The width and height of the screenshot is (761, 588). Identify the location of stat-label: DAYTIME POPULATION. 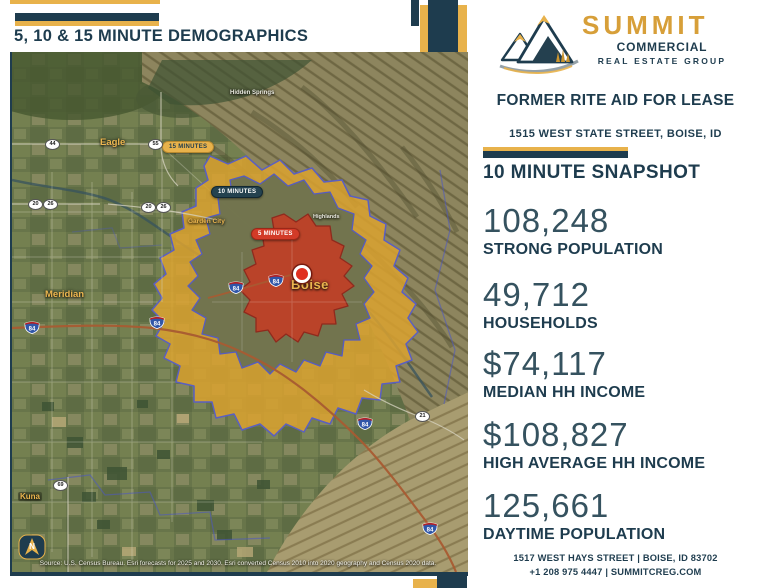
(574, 534).